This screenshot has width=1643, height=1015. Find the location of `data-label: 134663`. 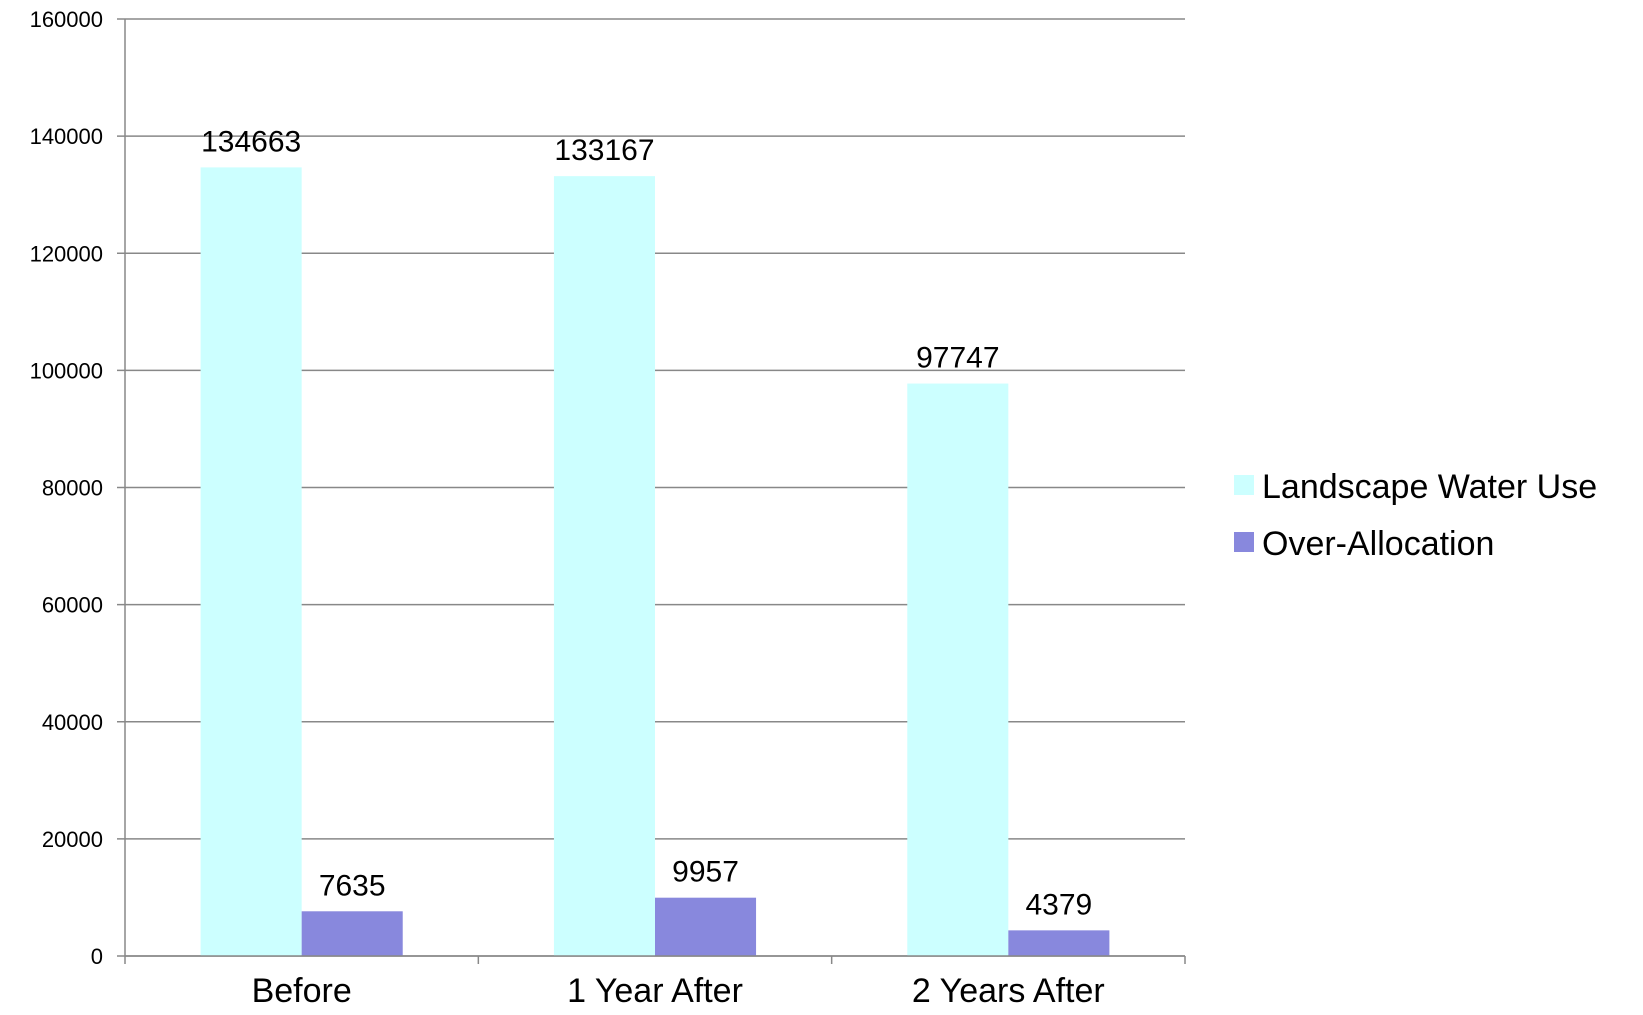

data-label: 134663 is located at coordinates (251, 141).